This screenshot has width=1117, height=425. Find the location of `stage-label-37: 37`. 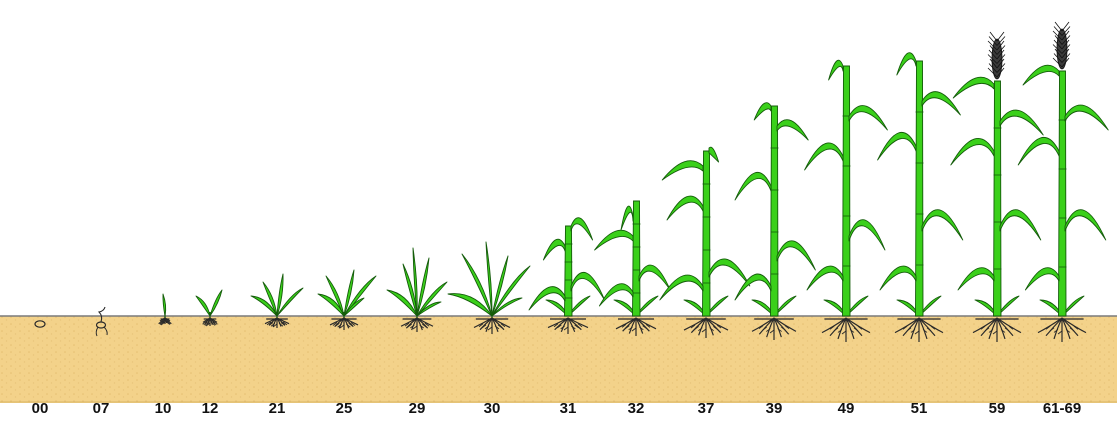

stage-label-37: 37 is located at coordinates (706, 408).